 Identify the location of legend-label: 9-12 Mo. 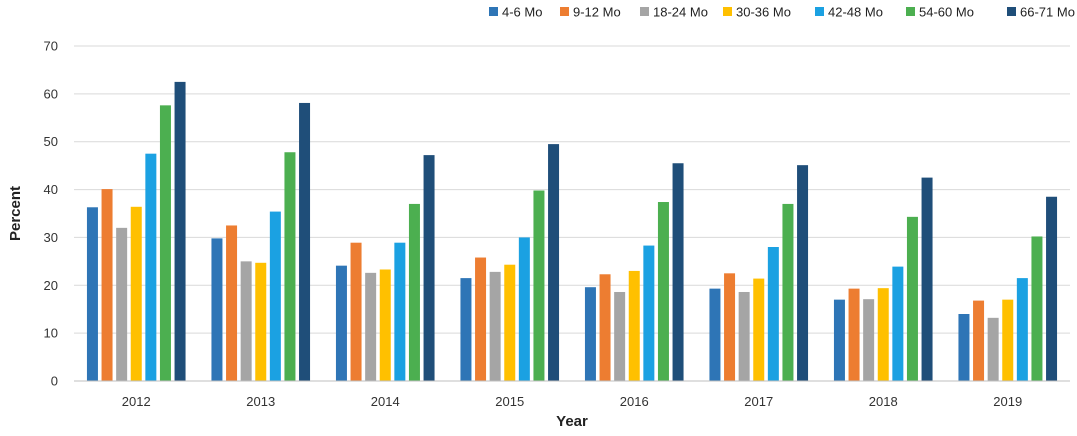
(597, 12).